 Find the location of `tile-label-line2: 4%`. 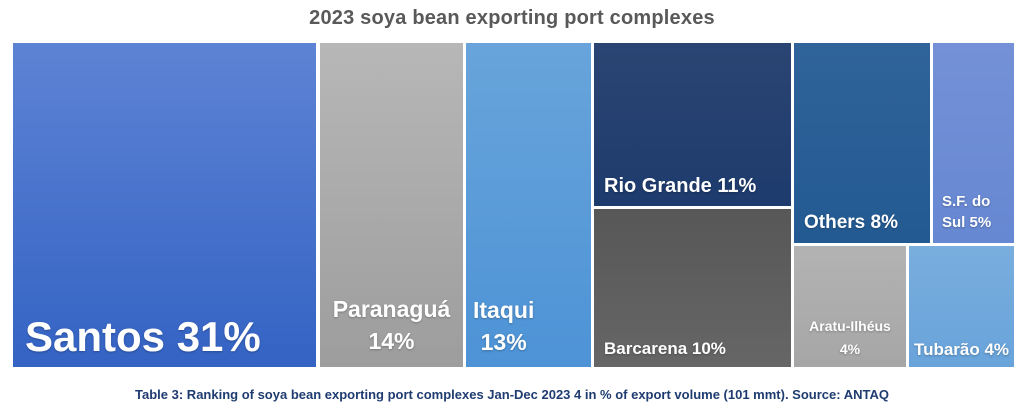

tile-label-line2: 4% is located at coordinates (850, 348).